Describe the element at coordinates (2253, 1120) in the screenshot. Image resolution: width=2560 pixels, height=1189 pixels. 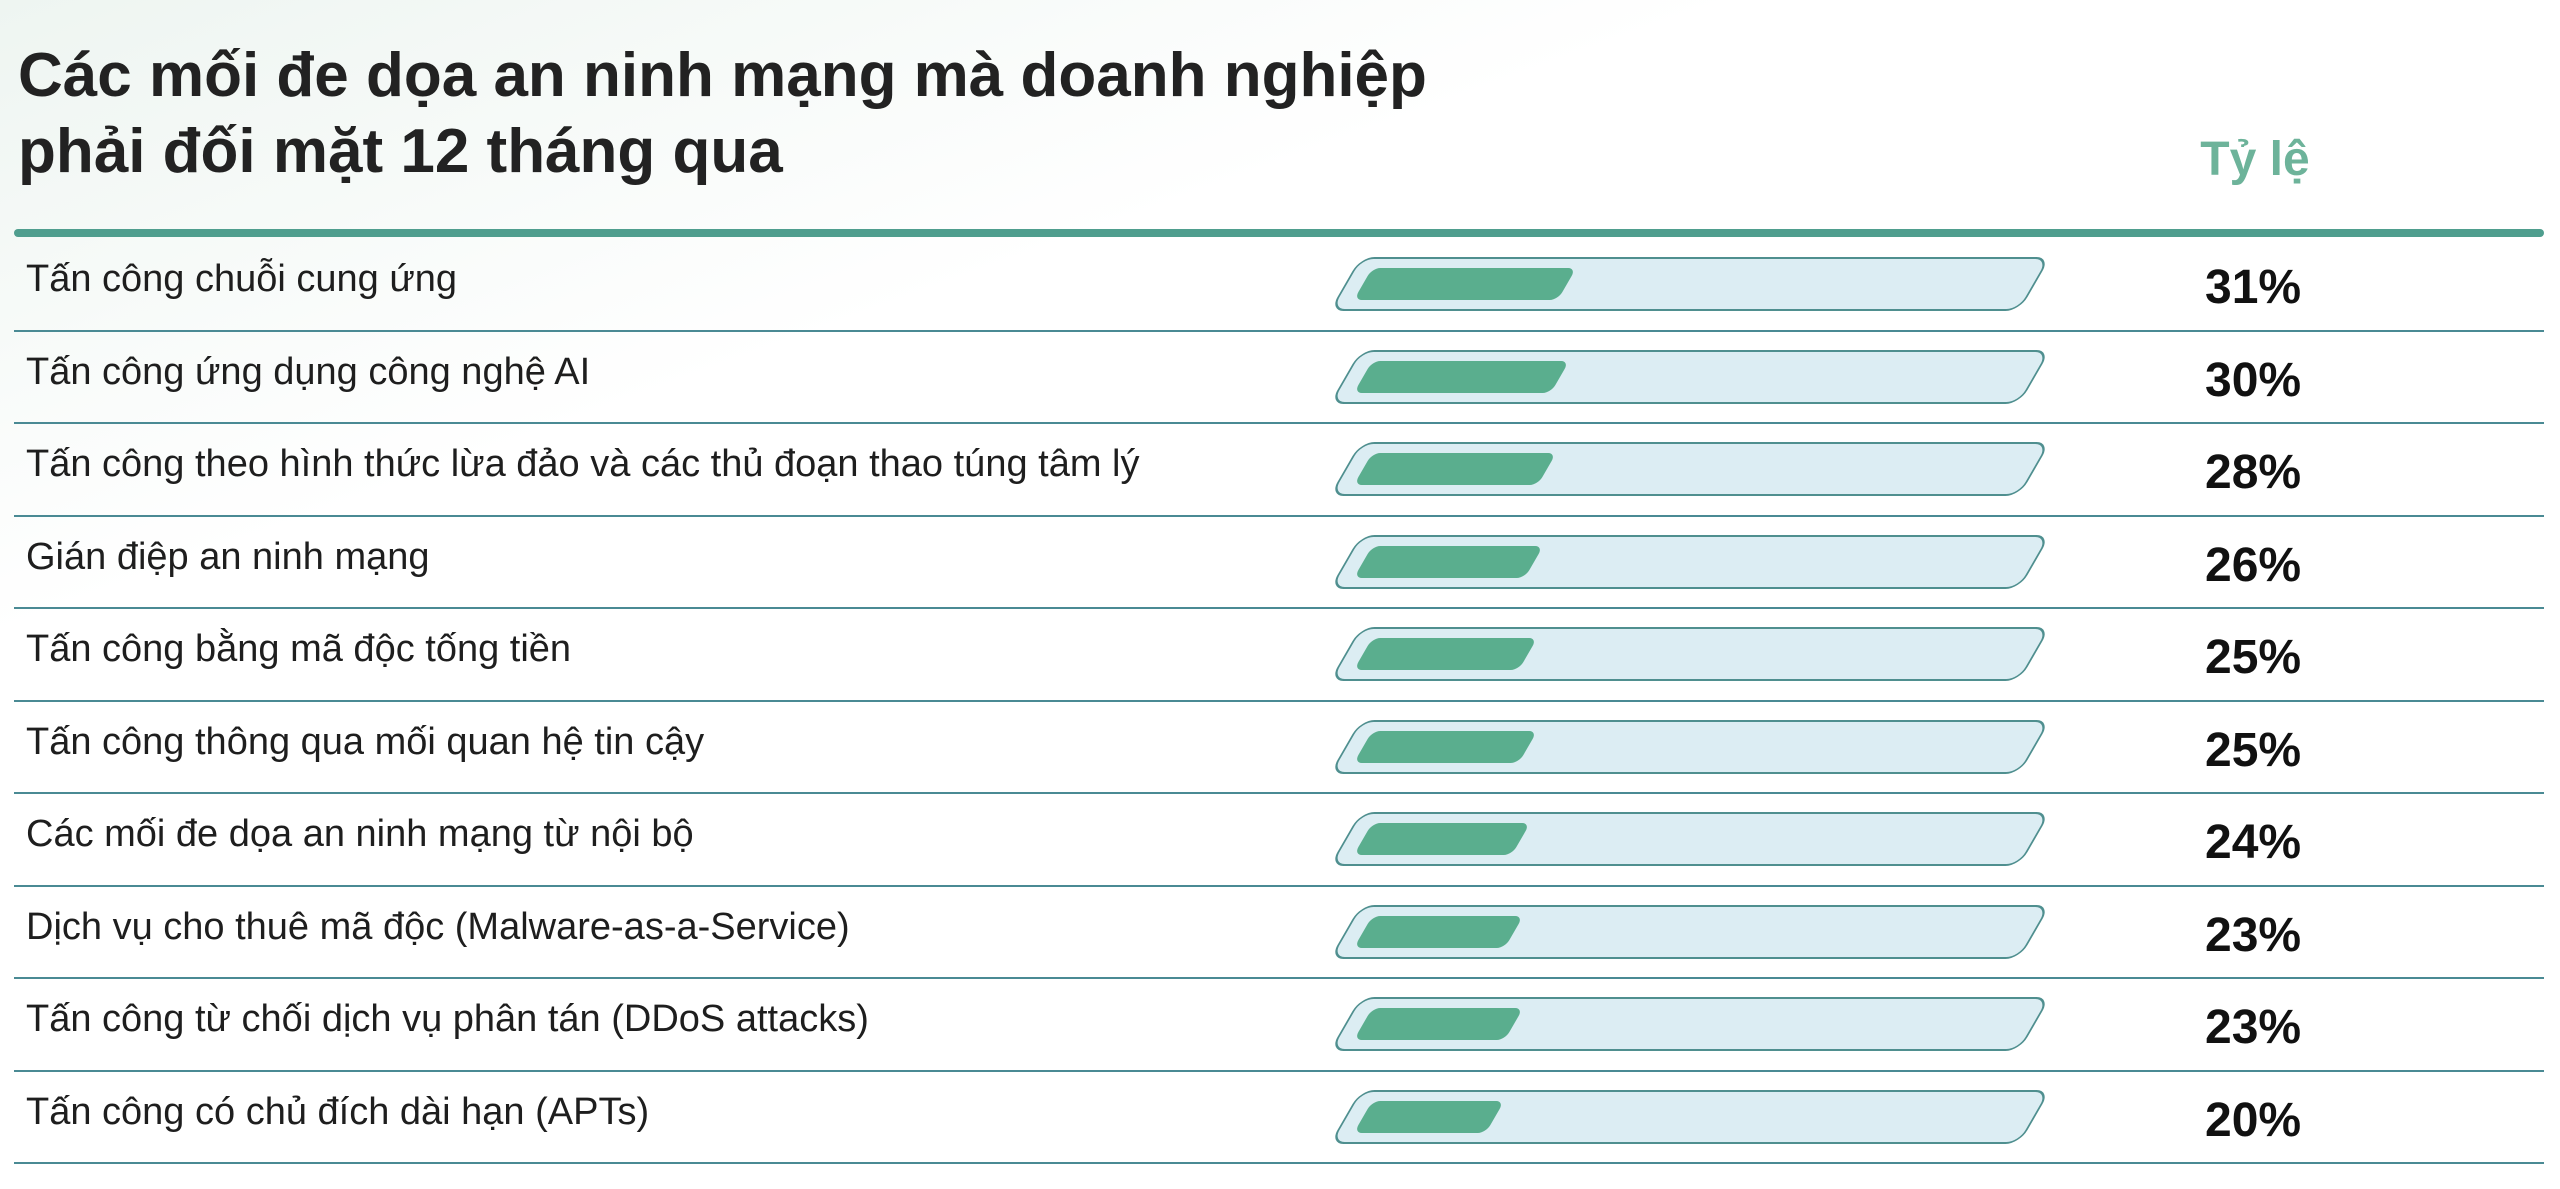
I see `value-label: 20%` at that location.